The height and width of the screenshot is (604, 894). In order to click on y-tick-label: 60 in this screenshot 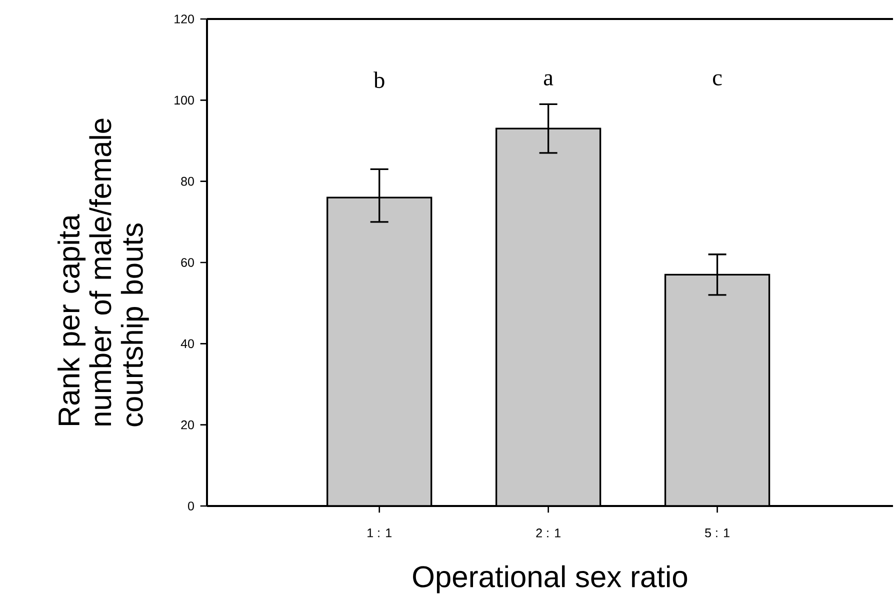, I will do `click(187, 262)`.